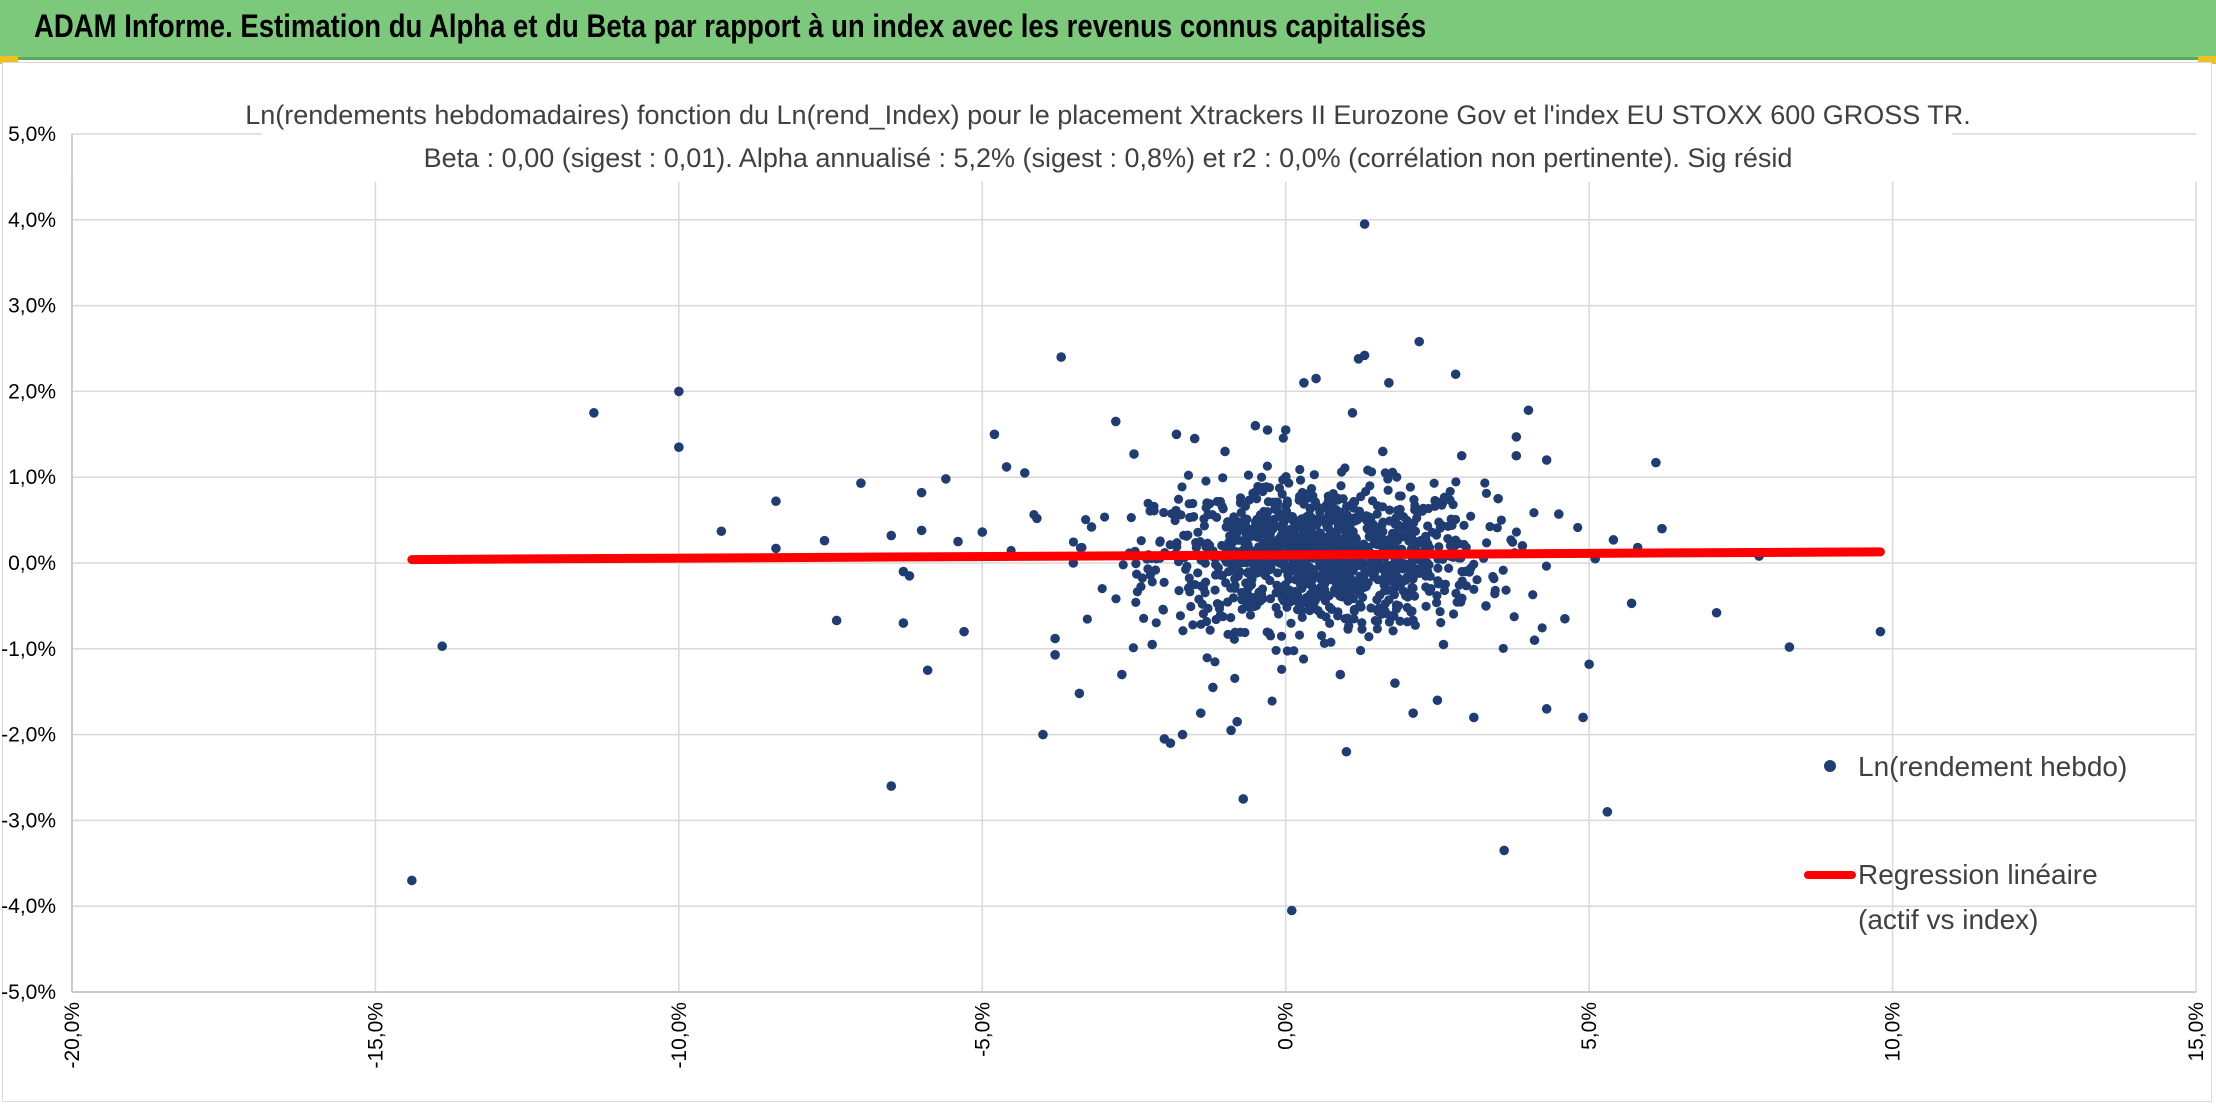  Describe the element at coordinates (1589, 1026) in the screenshot. I see `x-tick-label: 5,0%` at that location.